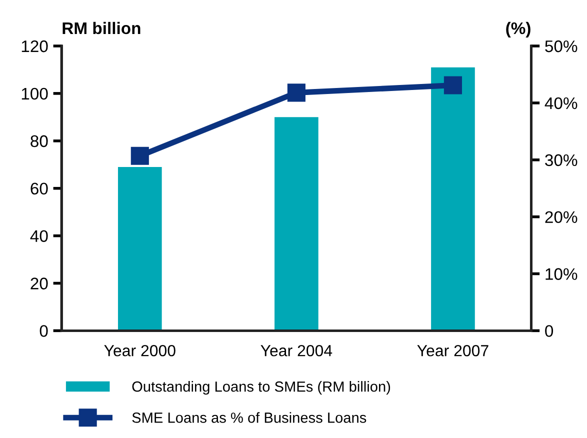 The height and width of the screenshot is (438, 587). What do you see at coordinates (561, 217) in the screenshot?
I see `y2-tick-label: 20%` at bounding box center [561, 217].